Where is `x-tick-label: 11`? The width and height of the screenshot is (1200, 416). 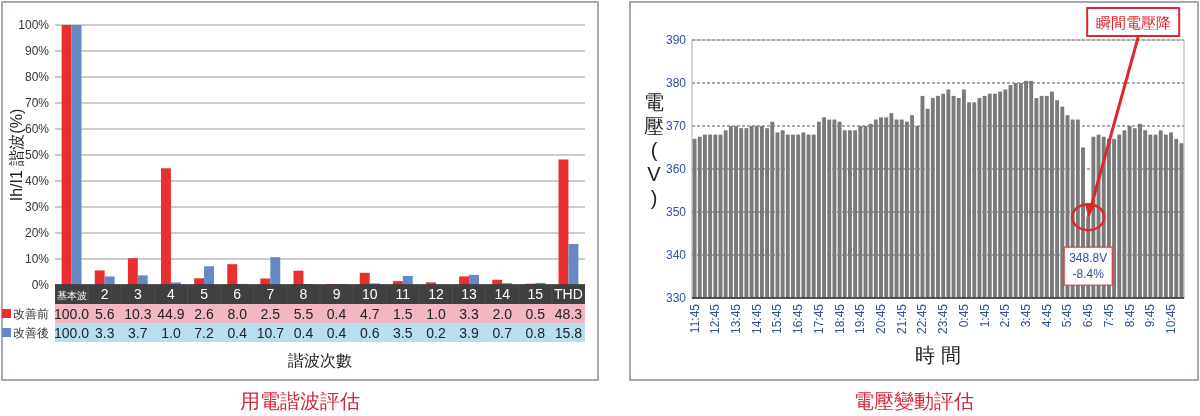
x-tick-label: 11 is located at coordinates (403, 294).